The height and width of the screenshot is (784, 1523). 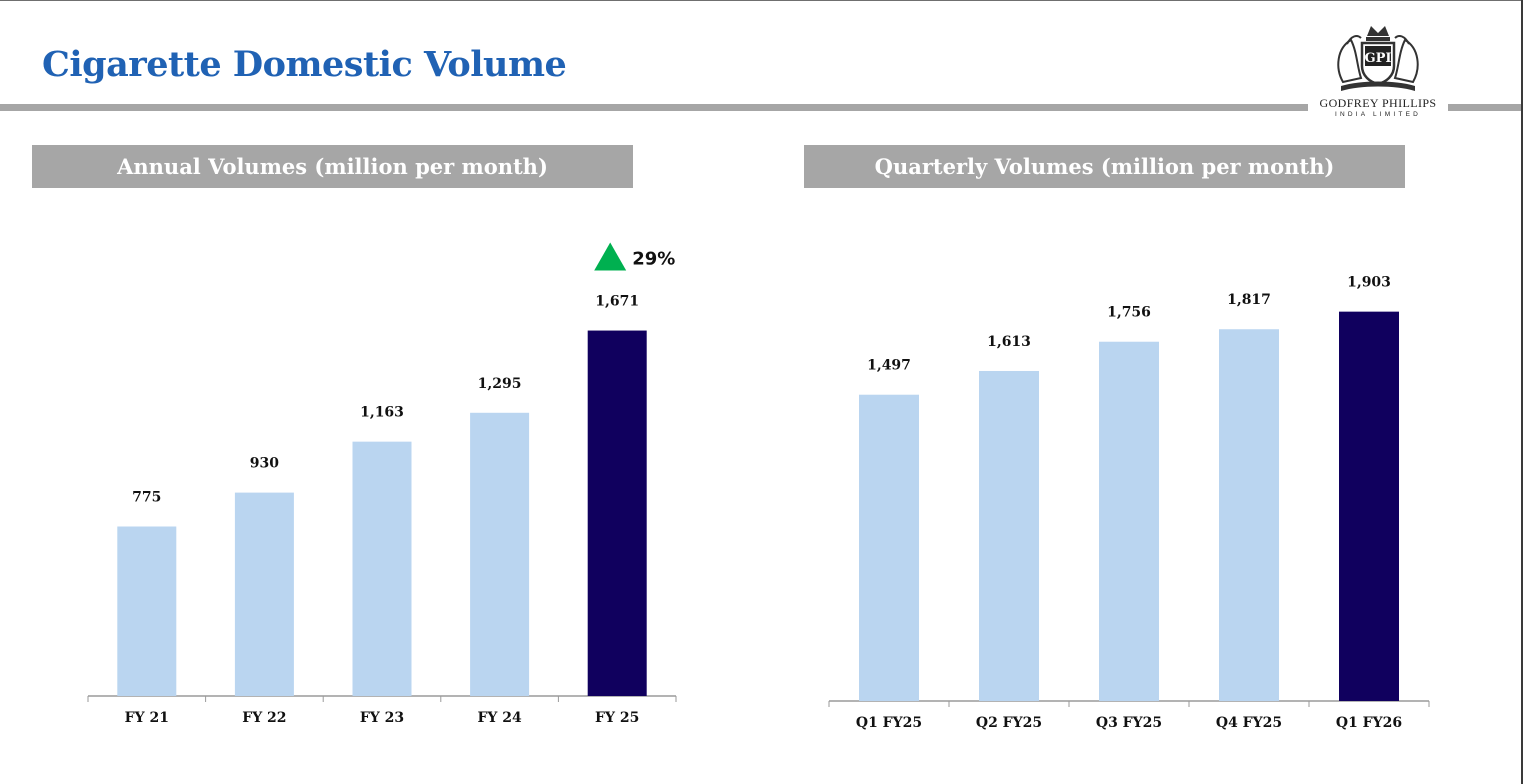 I want to click on quarterly-category-label: Q1 FY26, so click(x=1369, y=723).